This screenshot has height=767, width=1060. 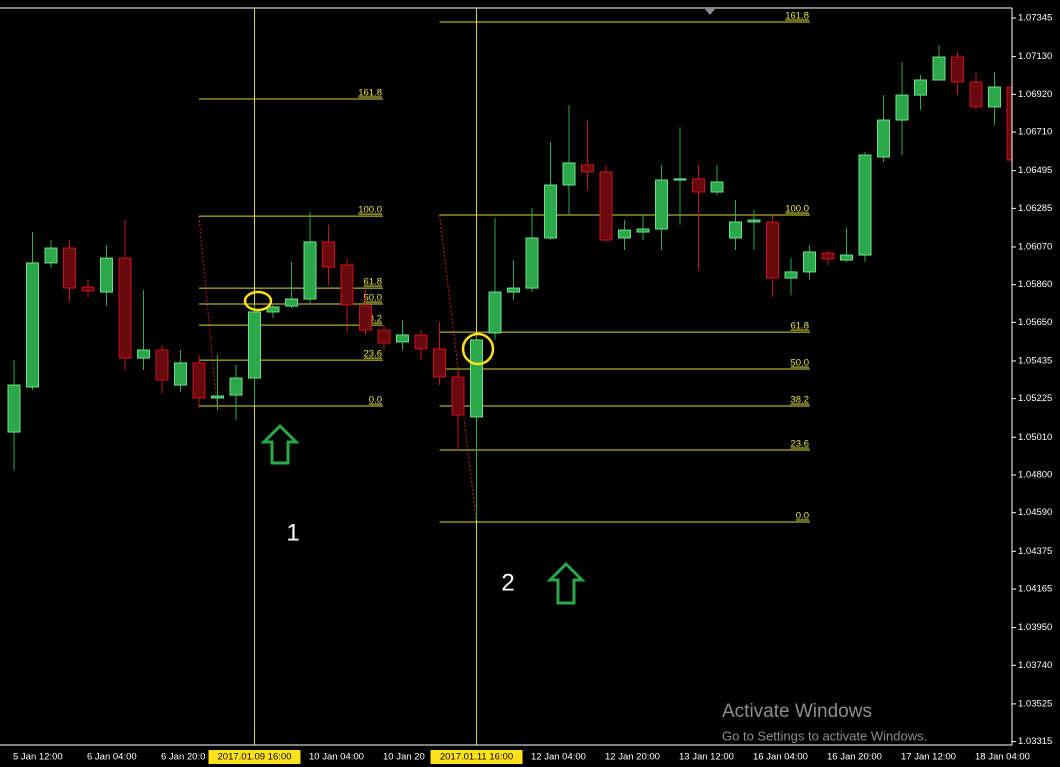 What do you see at coordinates (928, 757) in the screenshot?
I see `x-tick-label: 17 Jan 12:00` at bounding box center [928, 757].